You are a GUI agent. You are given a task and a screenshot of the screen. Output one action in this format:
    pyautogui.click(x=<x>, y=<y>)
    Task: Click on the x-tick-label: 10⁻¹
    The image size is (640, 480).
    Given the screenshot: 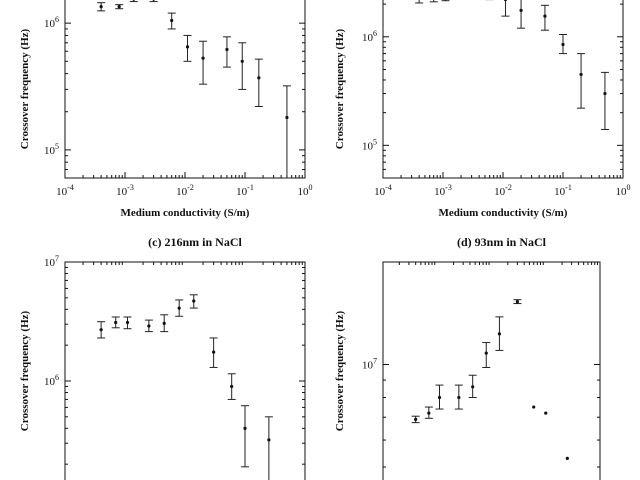 What is the action you would take?
    pyautogui.click(x=245, y=190)
    